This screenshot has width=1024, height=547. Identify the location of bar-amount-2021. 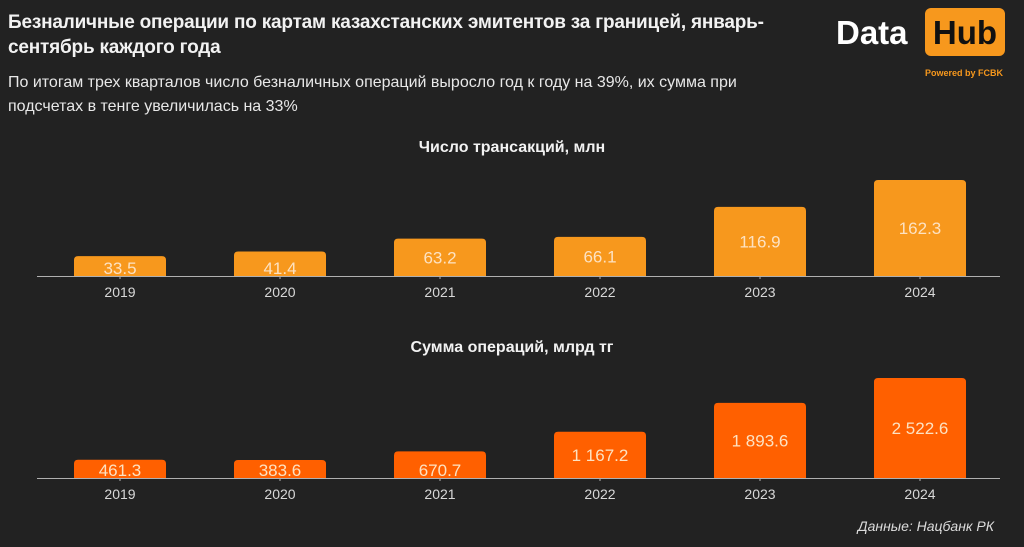
(440, 464).